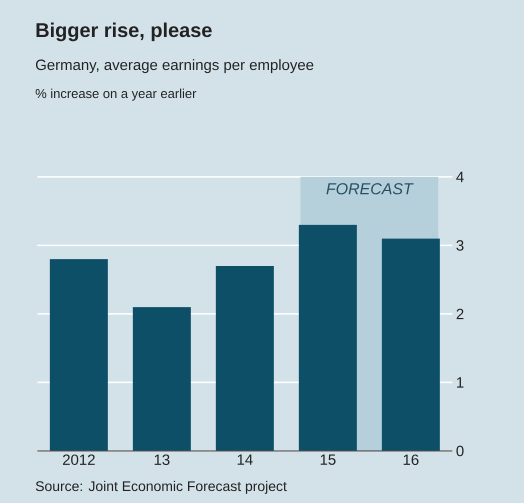 This screenshot has width=524, height=503. Describe the element at coordinates (460, 177) in the screenshot. I see `y-tick-label: 4` at that location.